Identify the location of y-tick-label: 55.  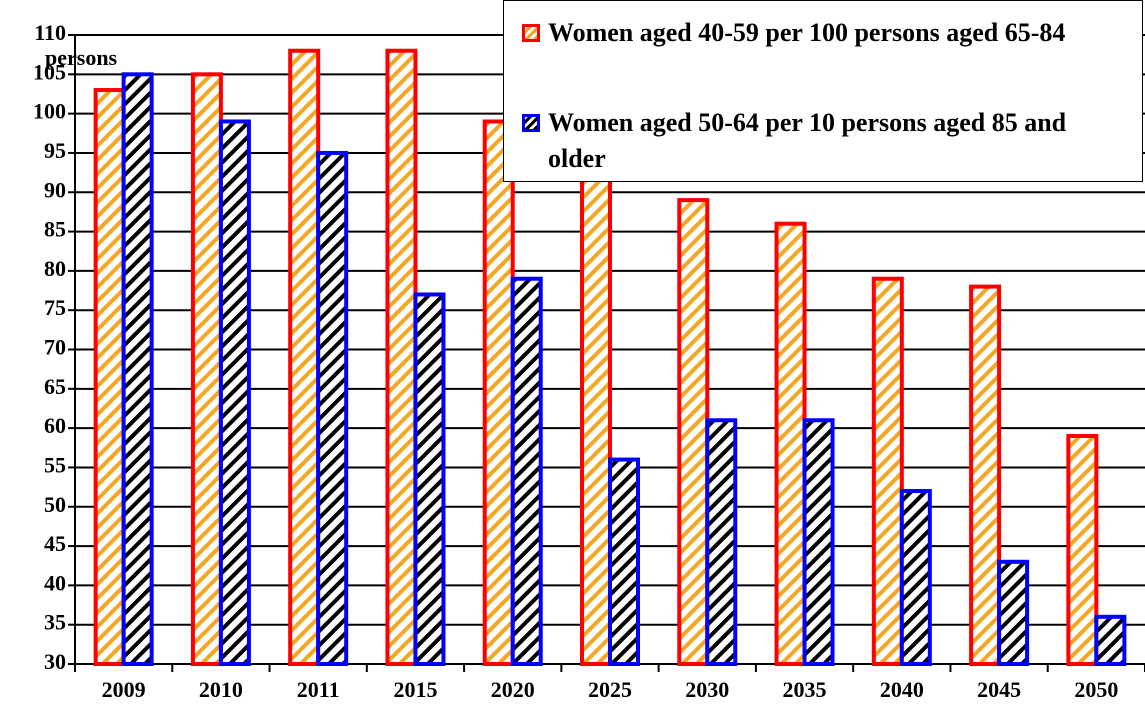
(55, 464).